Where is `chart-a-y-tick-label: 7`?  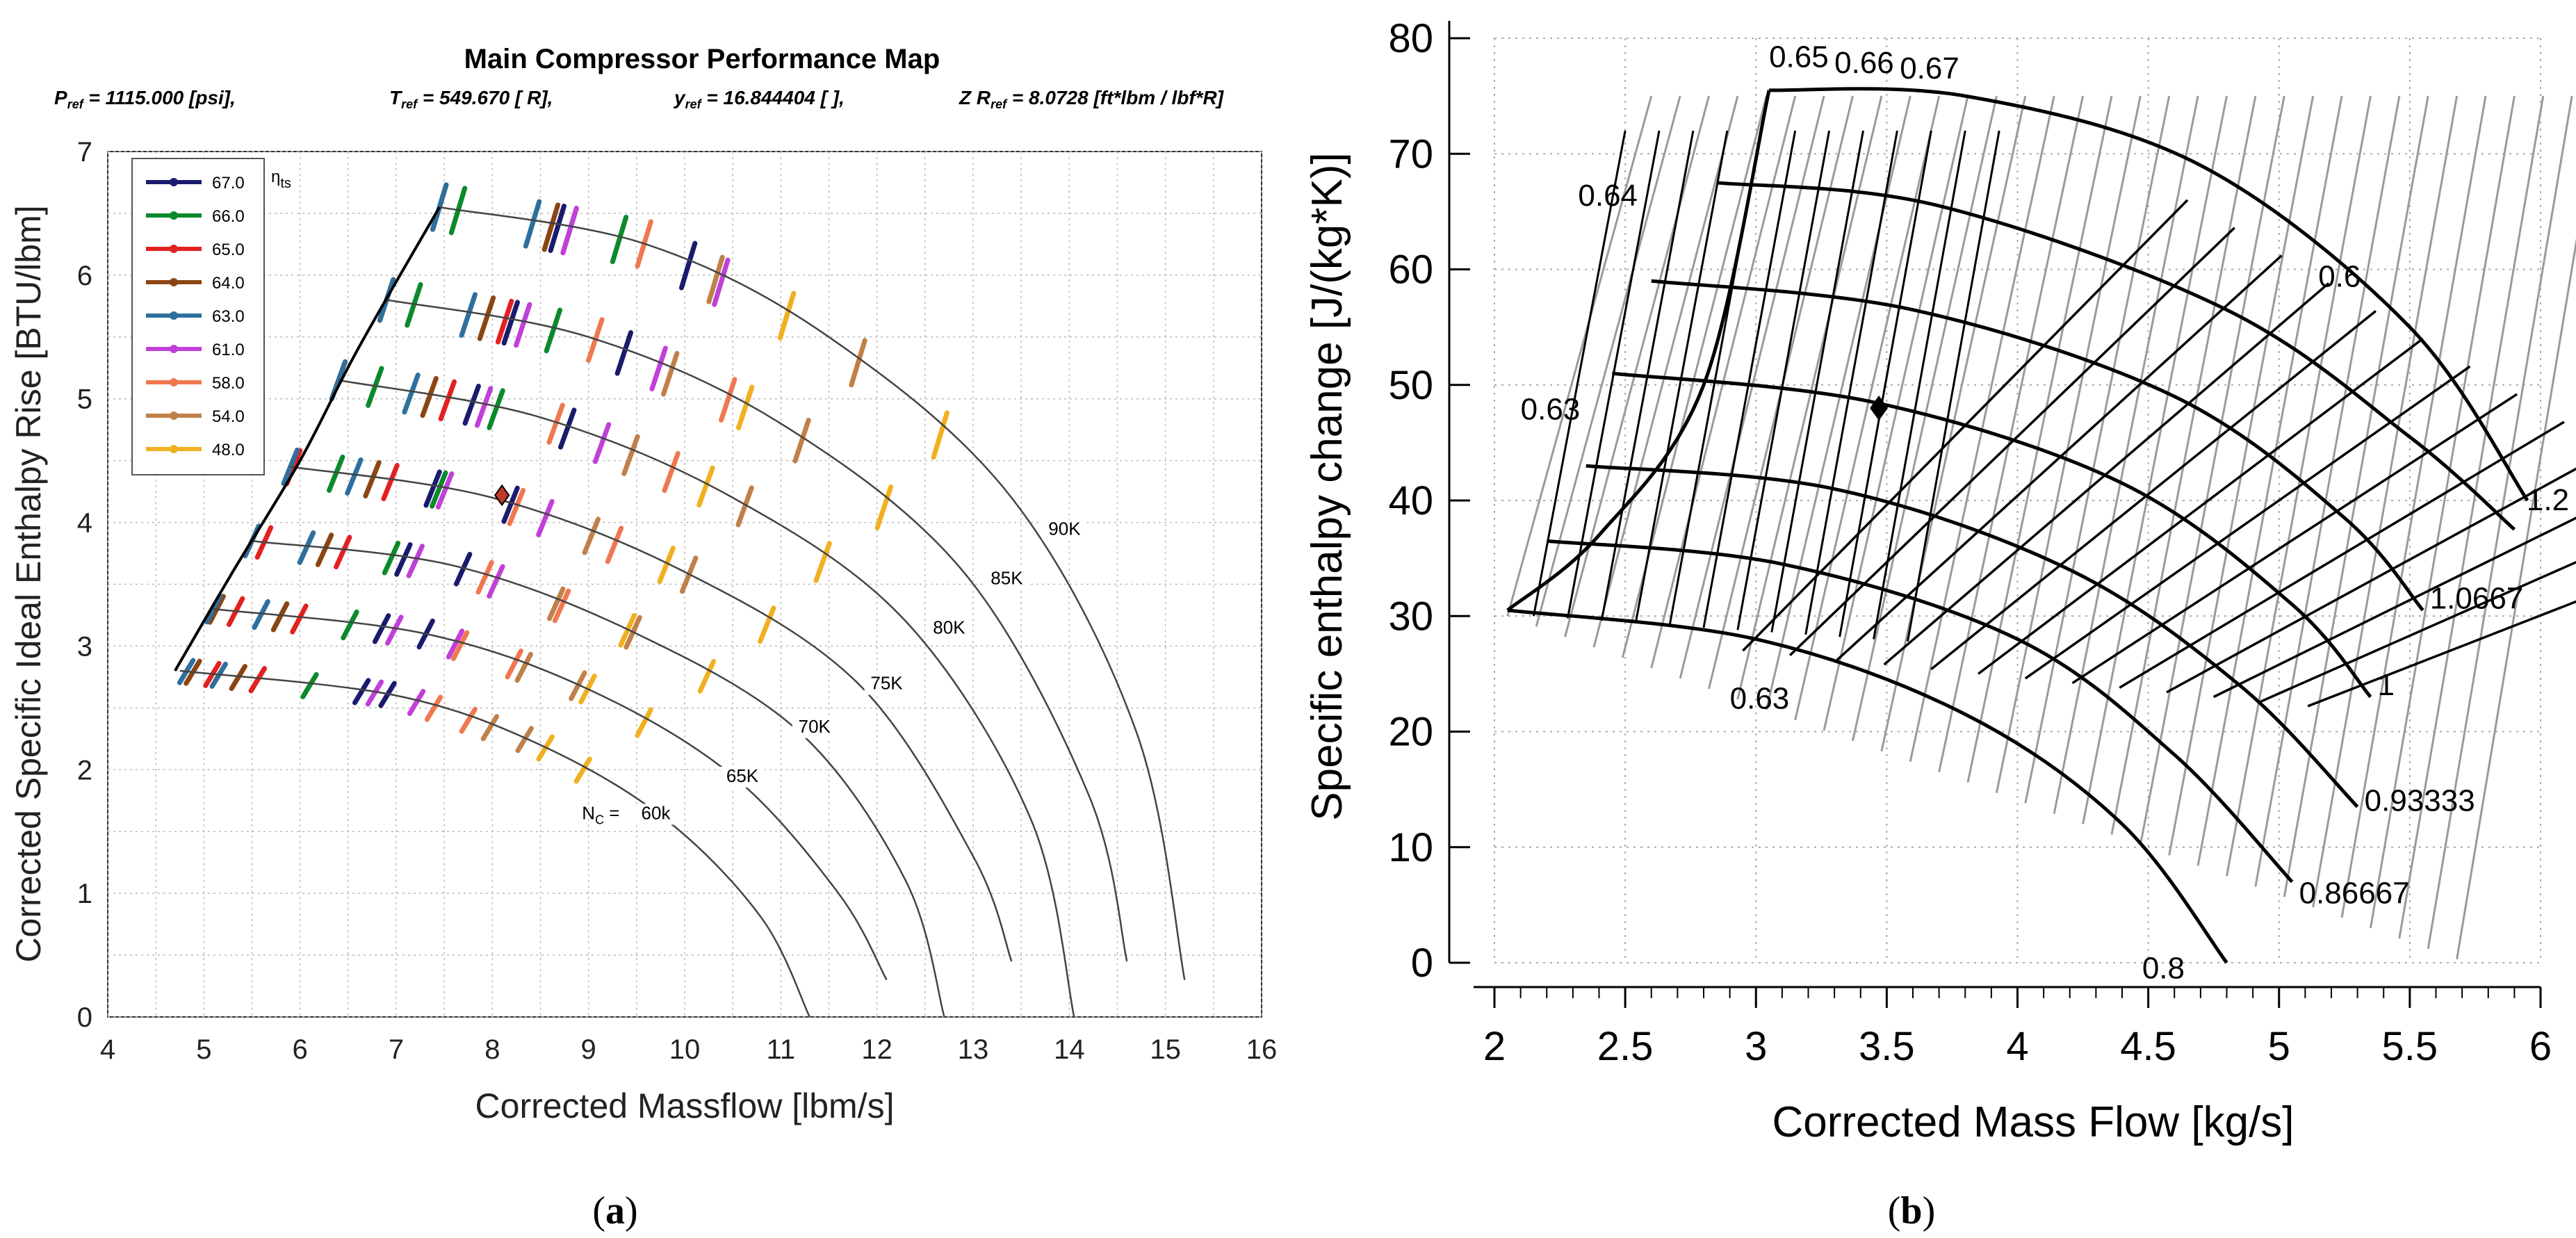
chart-a-y-tick-label: 7 is located at coordinates (84, 152).